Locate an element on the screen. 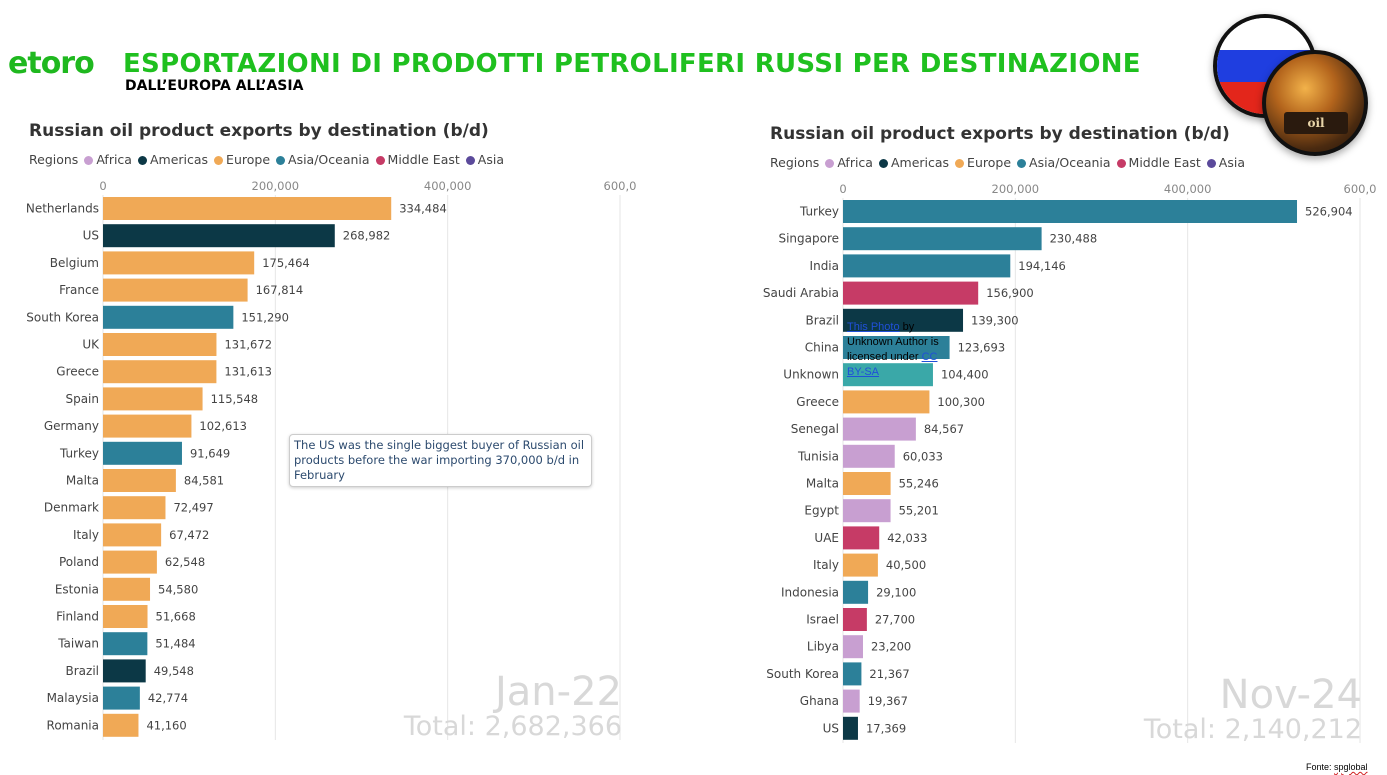 This screenshot has height=775, width=1387. value-label: 54,580 is located at coordinates (178, 589).